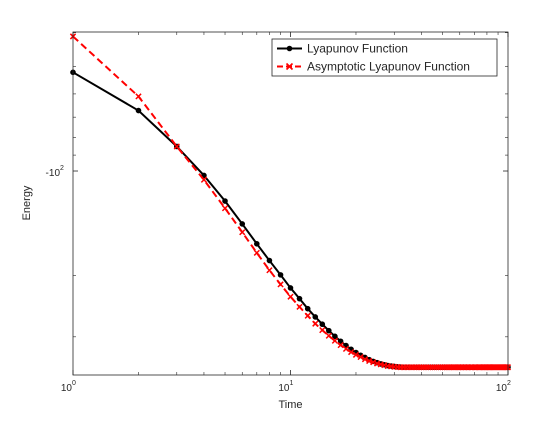 The width and height of the screenshot is (560, 425). Describe the element at coordinates (289, 48) in the screenshot. I see `legend-marker-lyapunov` at that location.